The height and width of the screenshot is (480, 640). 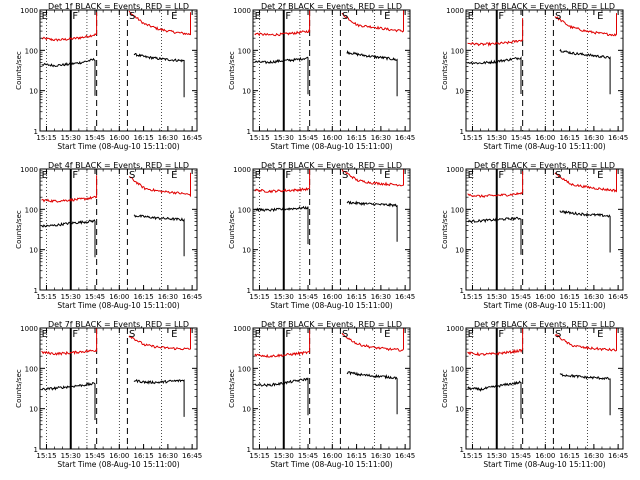 What do you see at coordinates (544, 6) in the screenshot?
I see `panel-title: Det 3f BLACK = Events, RED = LLD` at bounding box center [544, 6].